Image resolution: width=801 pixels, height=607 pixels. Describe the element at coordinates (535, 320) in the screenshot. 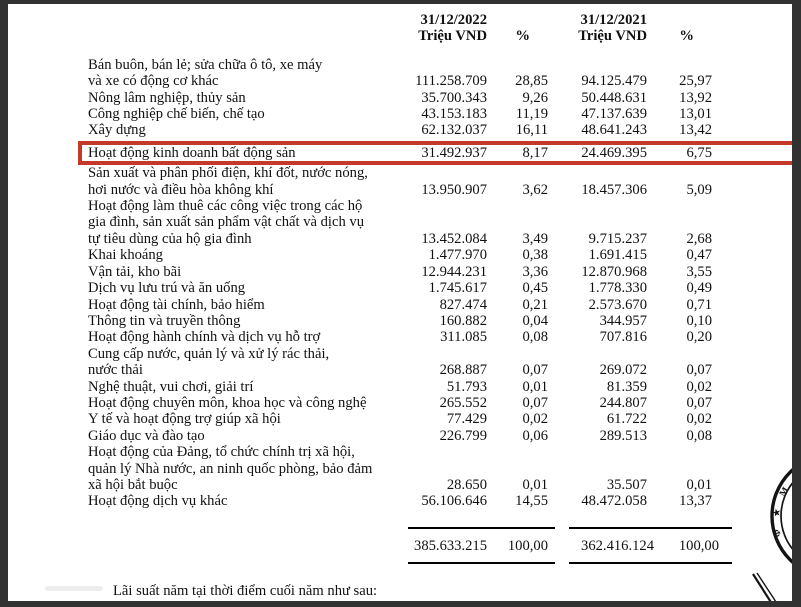

I see `row-pct-2022: 0,04` at that location.